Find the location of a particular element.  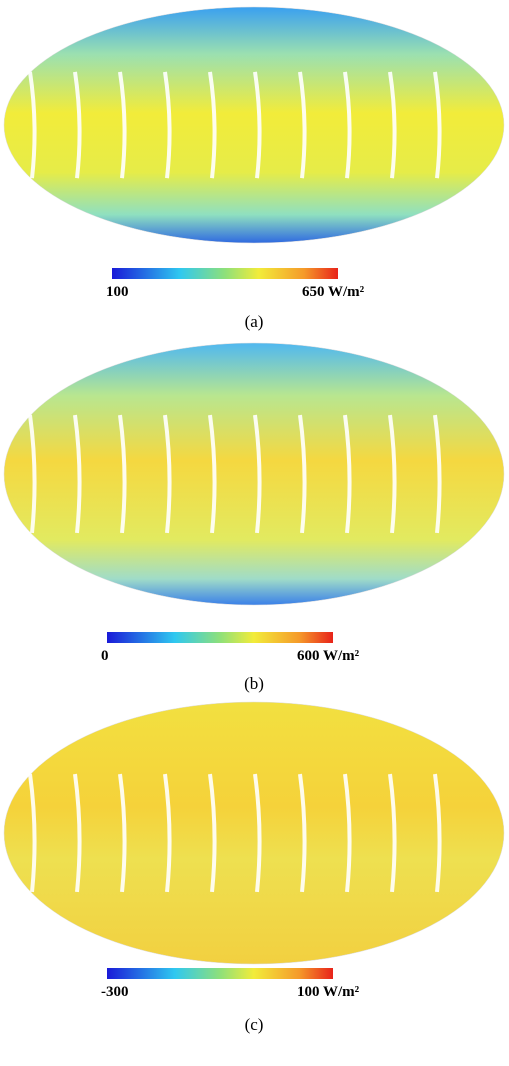

panel-label: (b) is located at coordinates (254, 683).